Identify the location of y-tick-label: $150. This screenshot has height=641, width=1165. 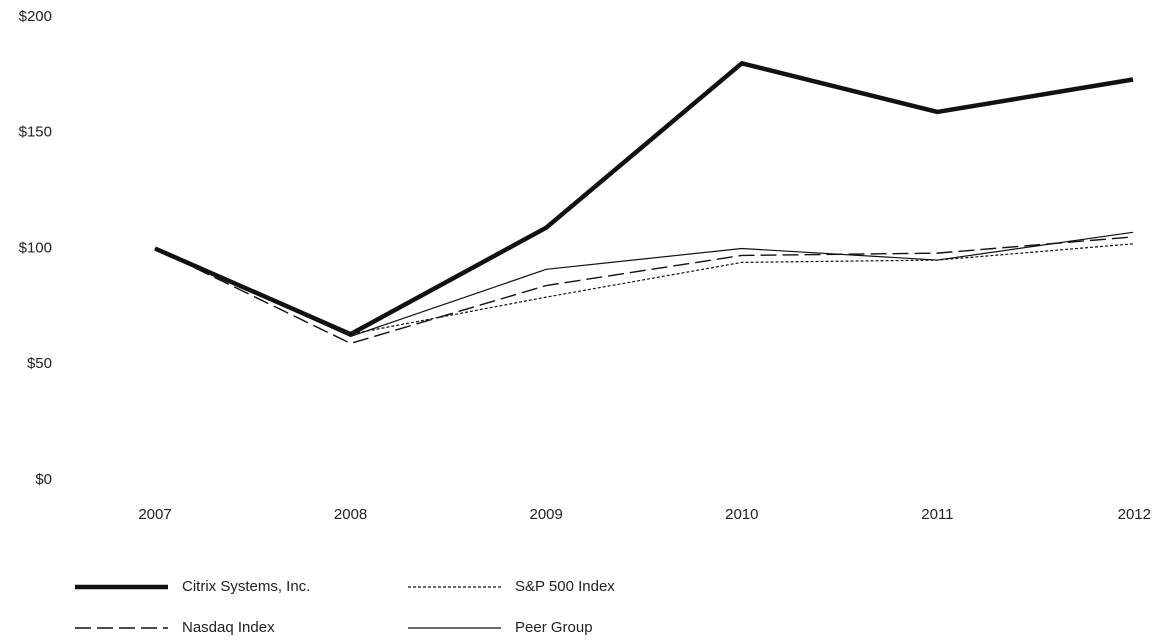
(35, 132).